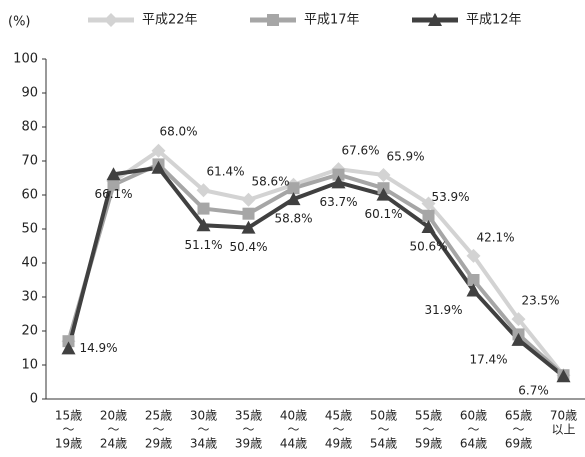 This screenshot has height=457, width=585. What do you see at coordinates (29, 161) in the screenshot?
I see `y-tick-label: 70` at bounding box center [29, 161].